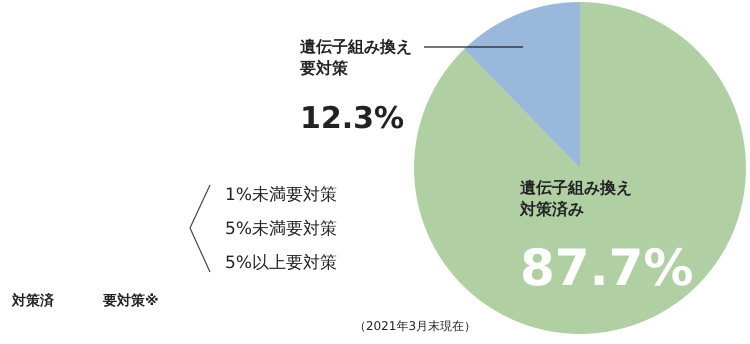 This screenshot has height=344, width=750. Describe the element at coordinates (522, 85) in the screenshot. I see `pie-slice` at that location.